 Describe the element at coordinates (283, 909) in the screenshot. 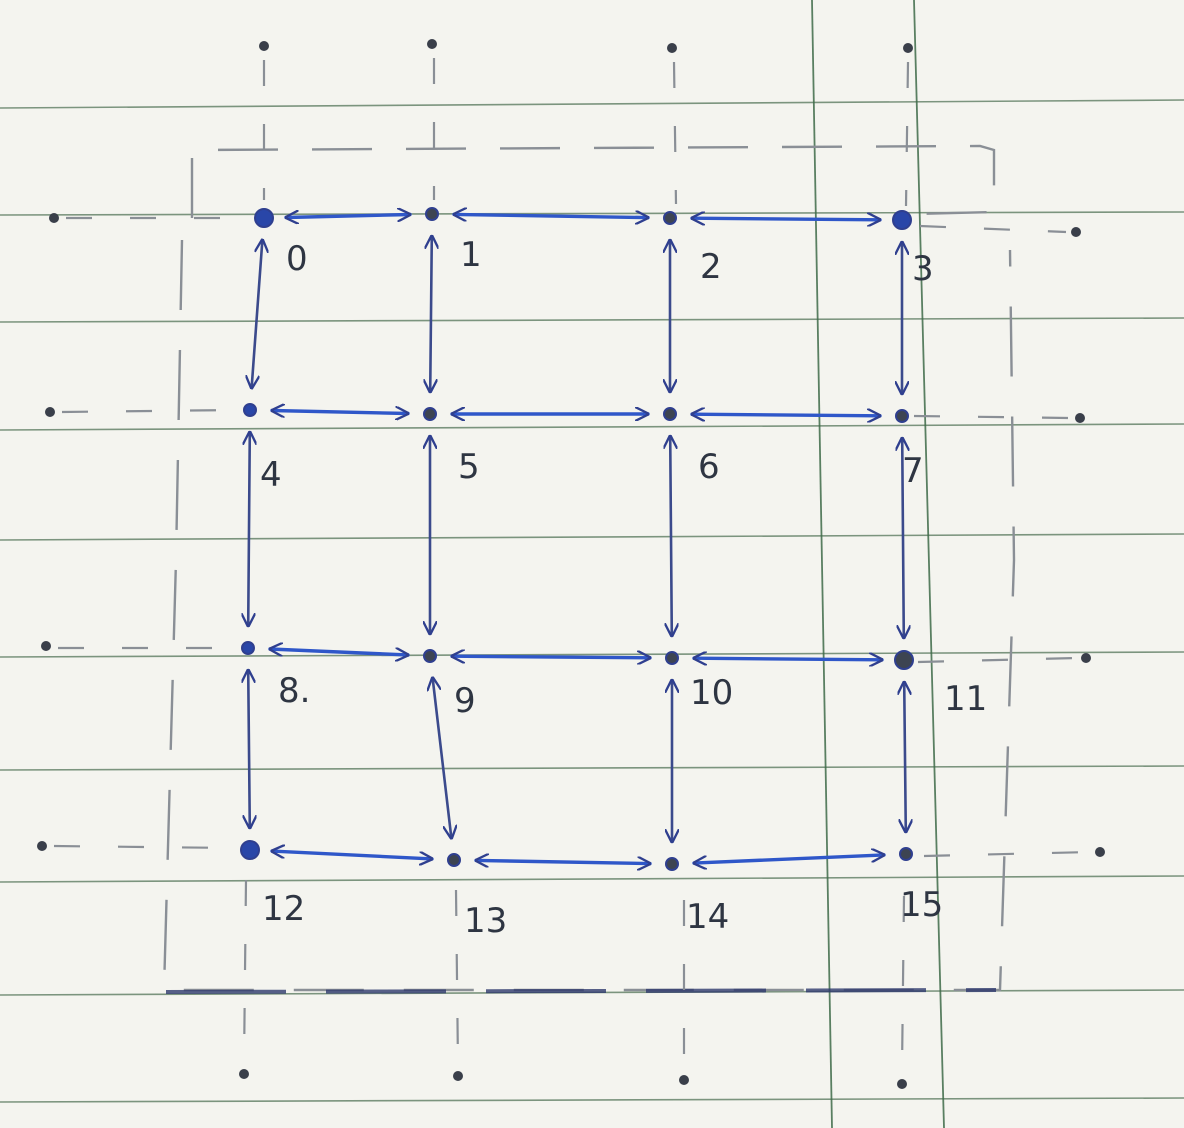

I see `node-label-12: 12` at that location.